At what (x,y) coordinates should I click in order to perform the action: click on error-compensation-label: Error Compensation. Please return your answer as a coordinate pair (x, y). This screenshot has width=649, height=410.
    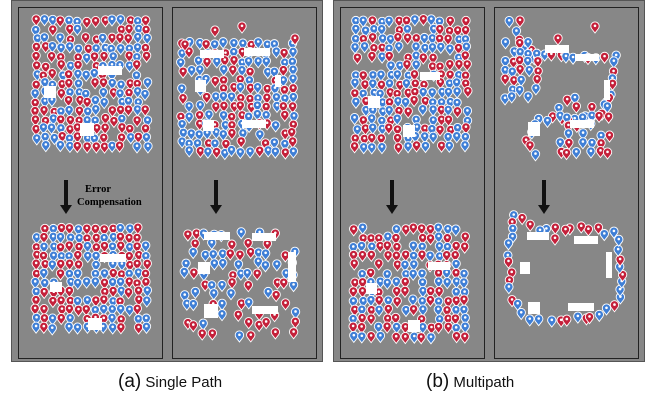
    Looking at the image, I should click on (109, 196).